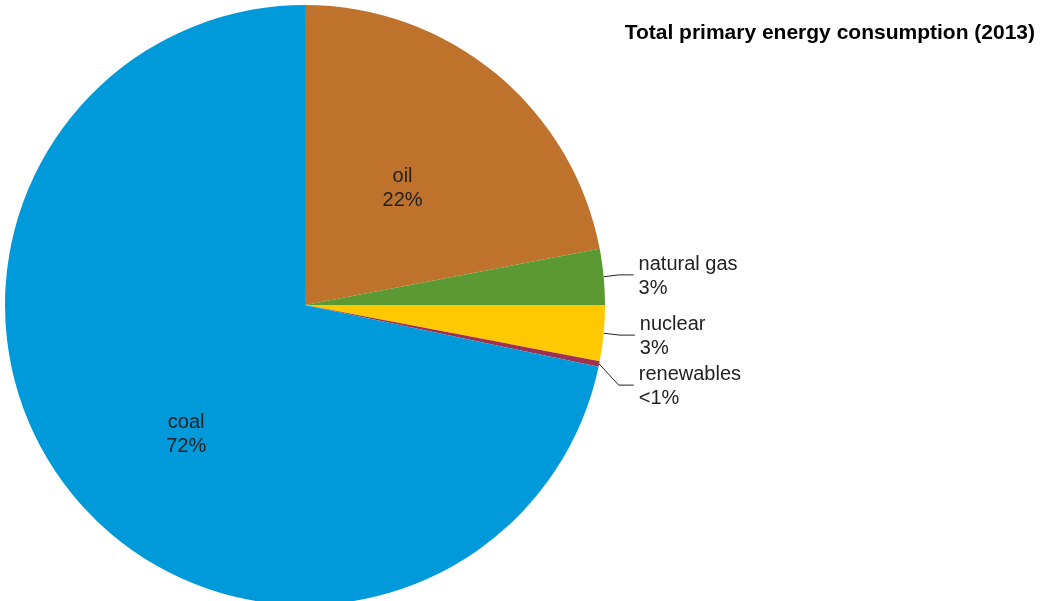  I want to click on text: Total primary energy consumption (2013), so click(829, 31).